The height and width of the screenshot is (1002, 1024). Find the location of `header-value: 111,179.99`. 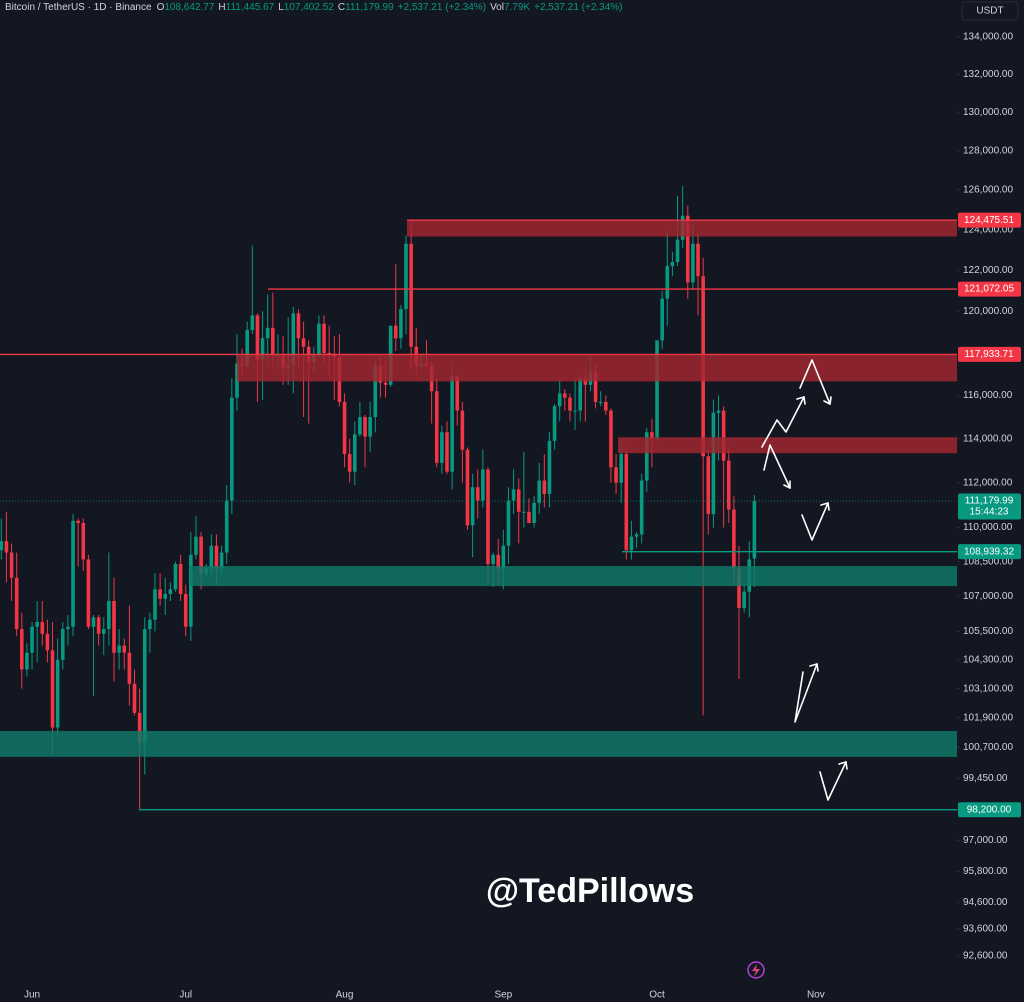

header-value: 111,179.99 is located at coordinates (369, 7).